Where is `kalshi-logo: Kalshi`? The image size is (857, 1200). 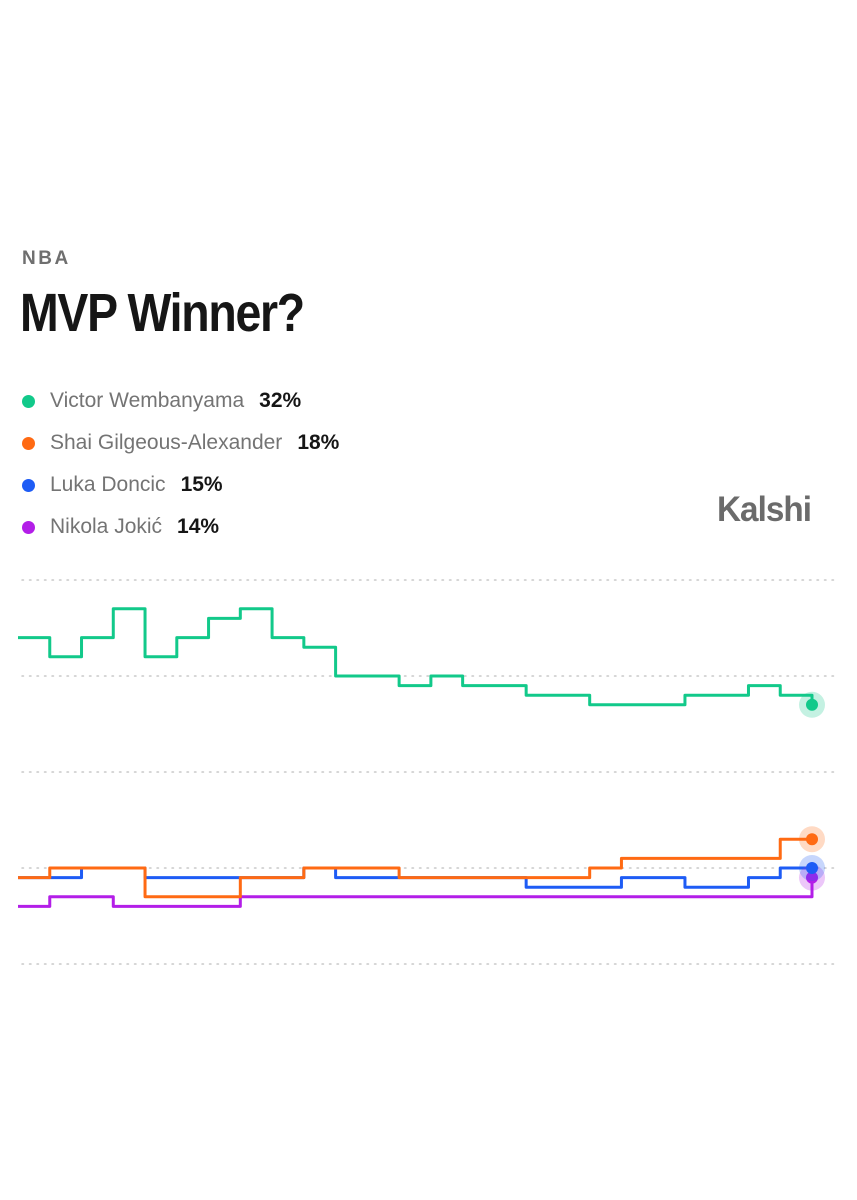
kalshi-logo: Kalshi is located at coordinates (764, 509).